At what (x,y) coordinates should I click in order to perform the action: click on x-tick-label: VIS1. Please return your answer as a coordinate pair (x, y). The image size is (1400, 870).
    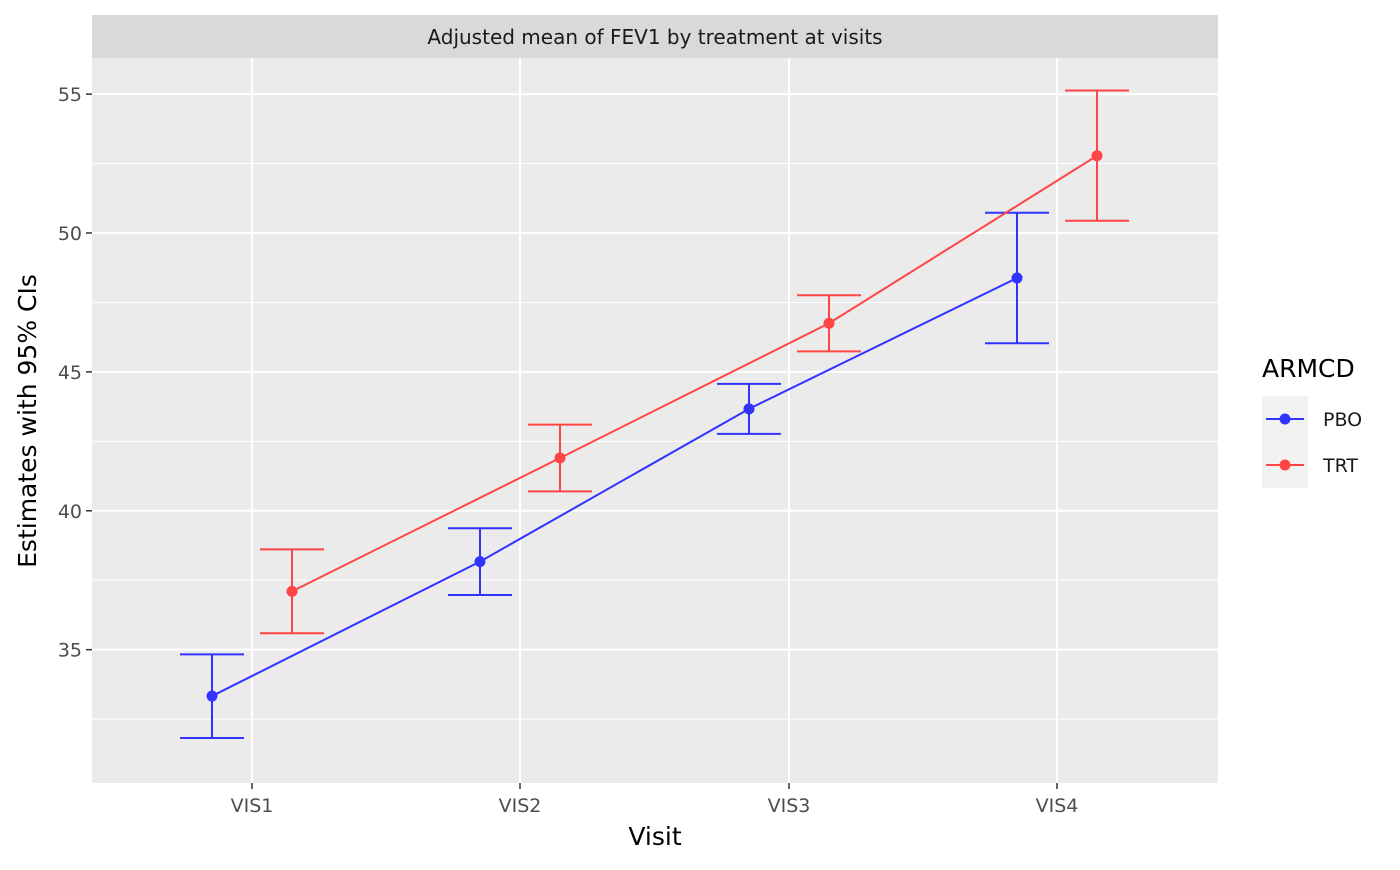
    Looking at the image, I should click on (252, 806).